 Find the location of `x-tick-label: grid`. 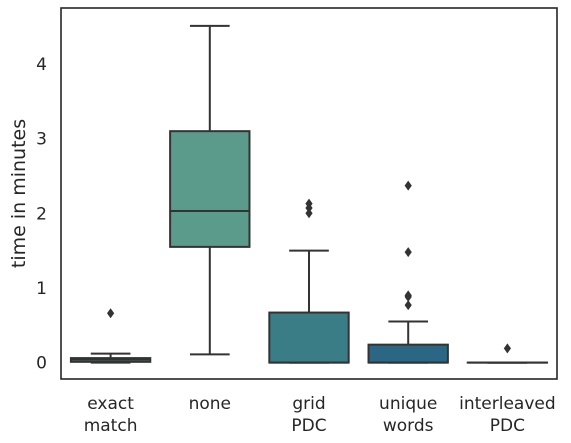

x-tick-label: grid is located at coordinates (308, 404).